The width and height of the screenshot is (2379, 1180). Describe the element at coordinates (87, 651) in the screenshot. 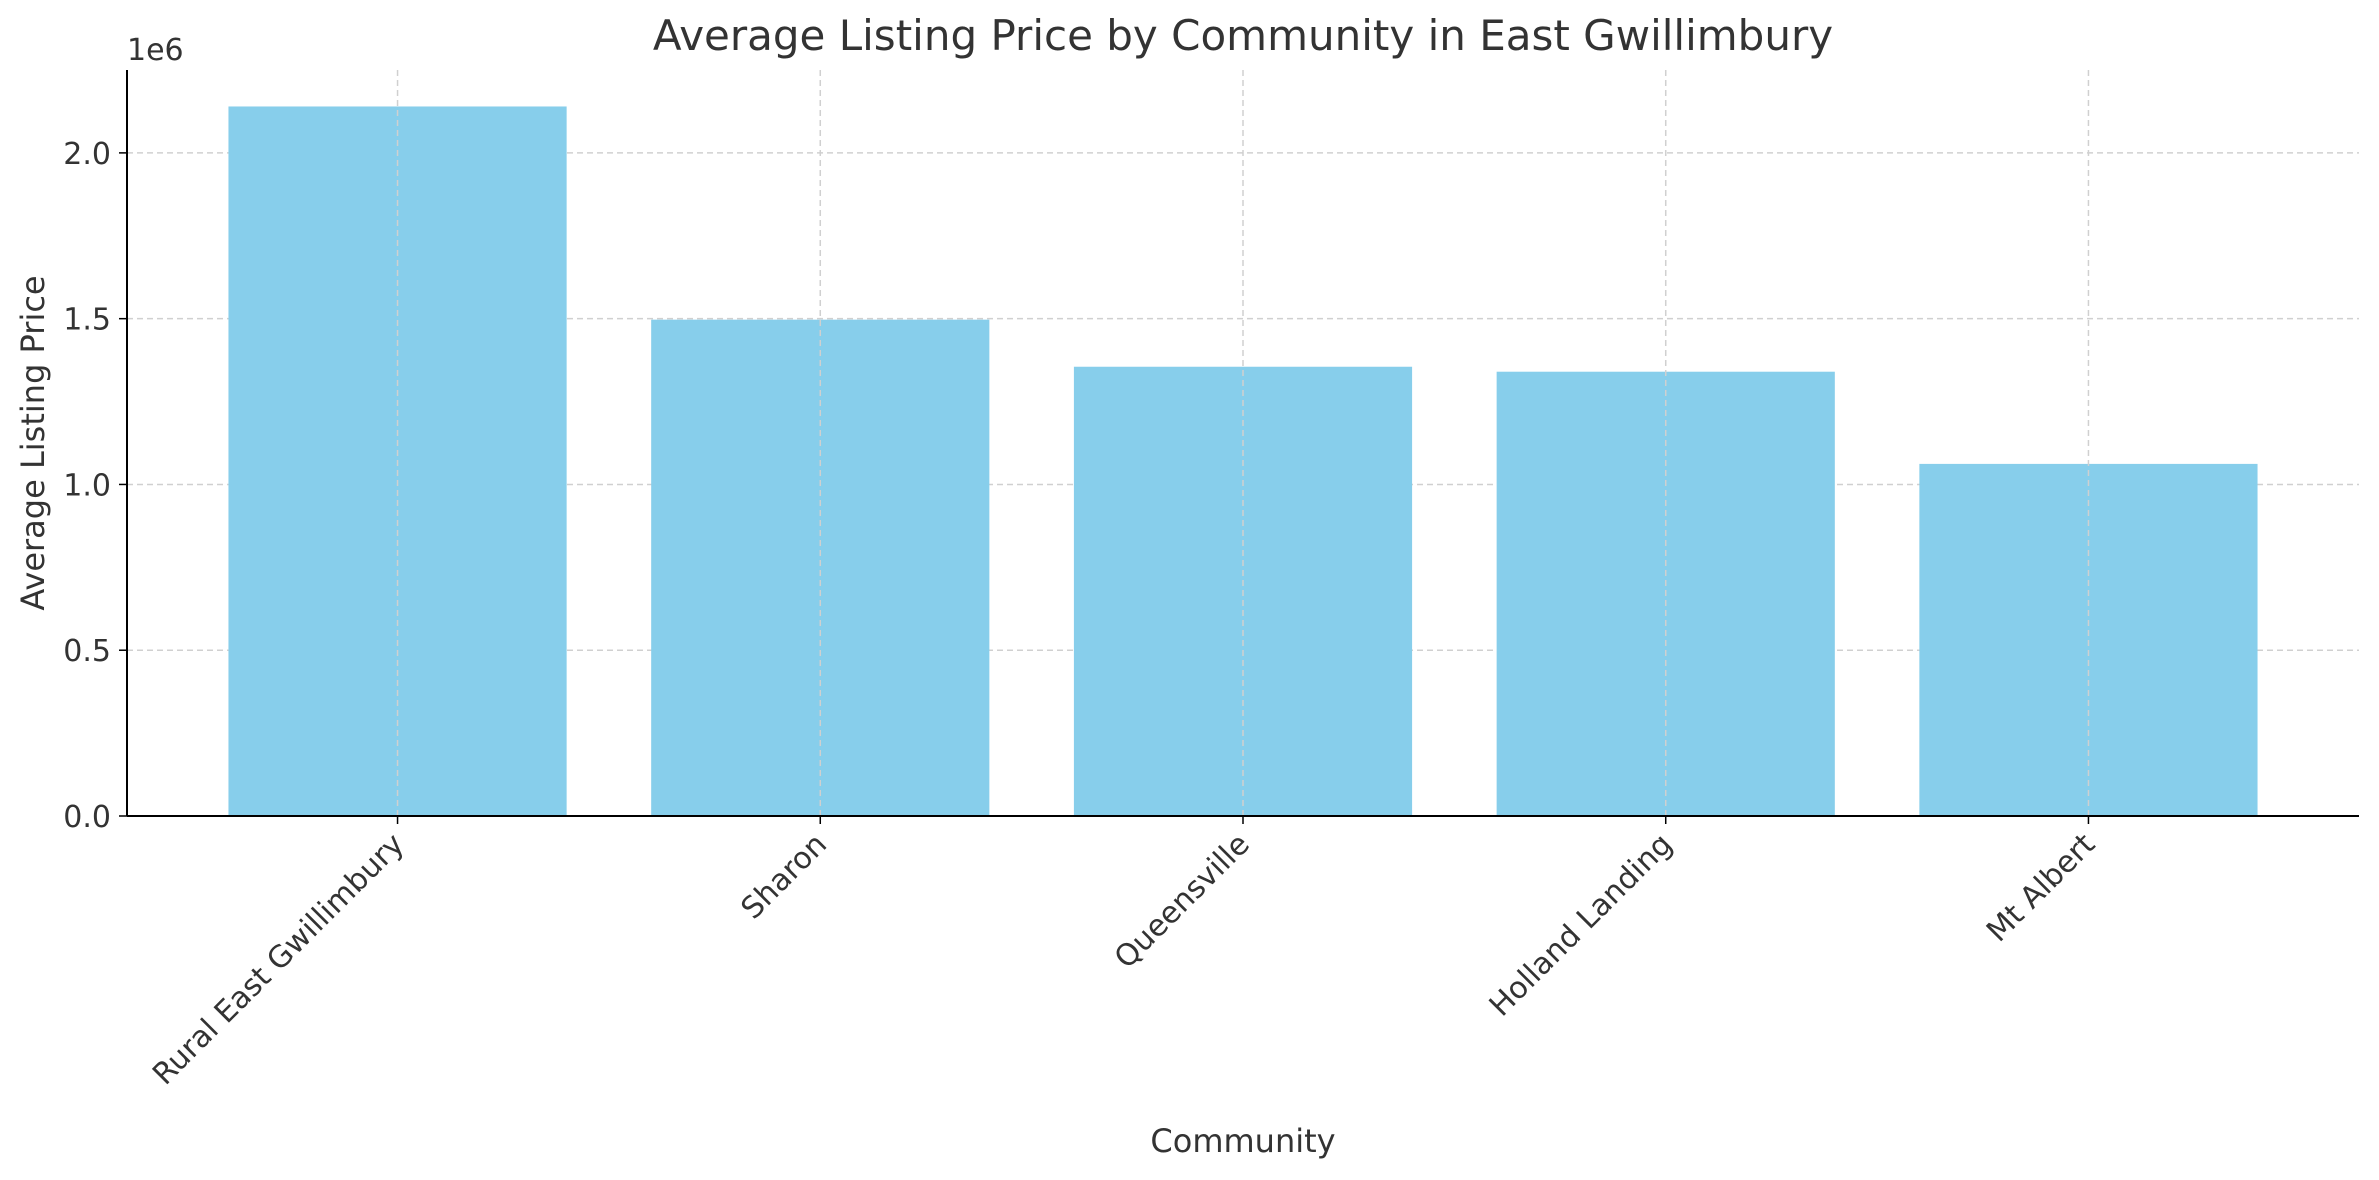

I see `y-tick-label: 0.5` at that location.